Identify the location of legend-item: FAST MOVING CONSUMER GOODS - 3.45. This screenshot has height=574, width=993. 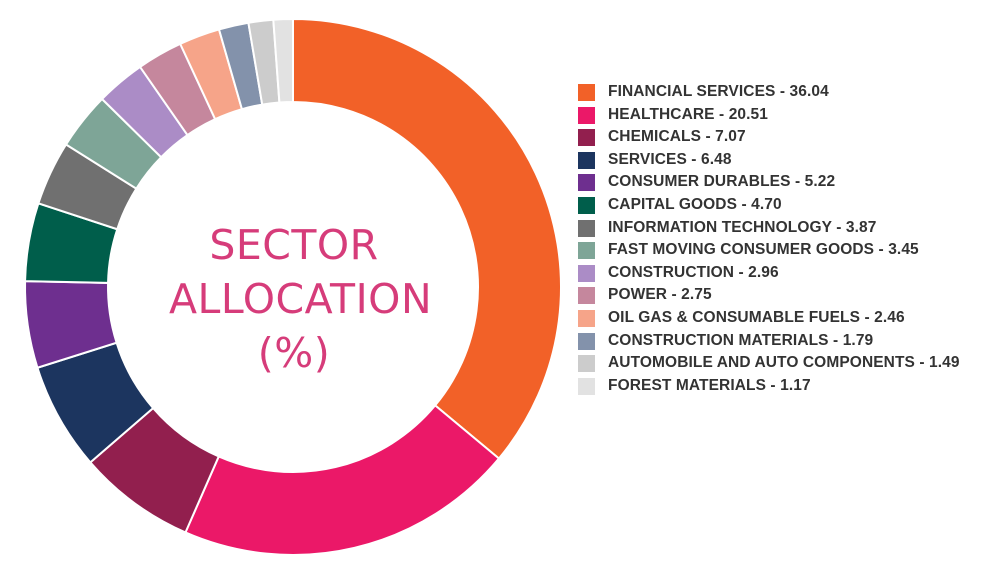
(780, 250).